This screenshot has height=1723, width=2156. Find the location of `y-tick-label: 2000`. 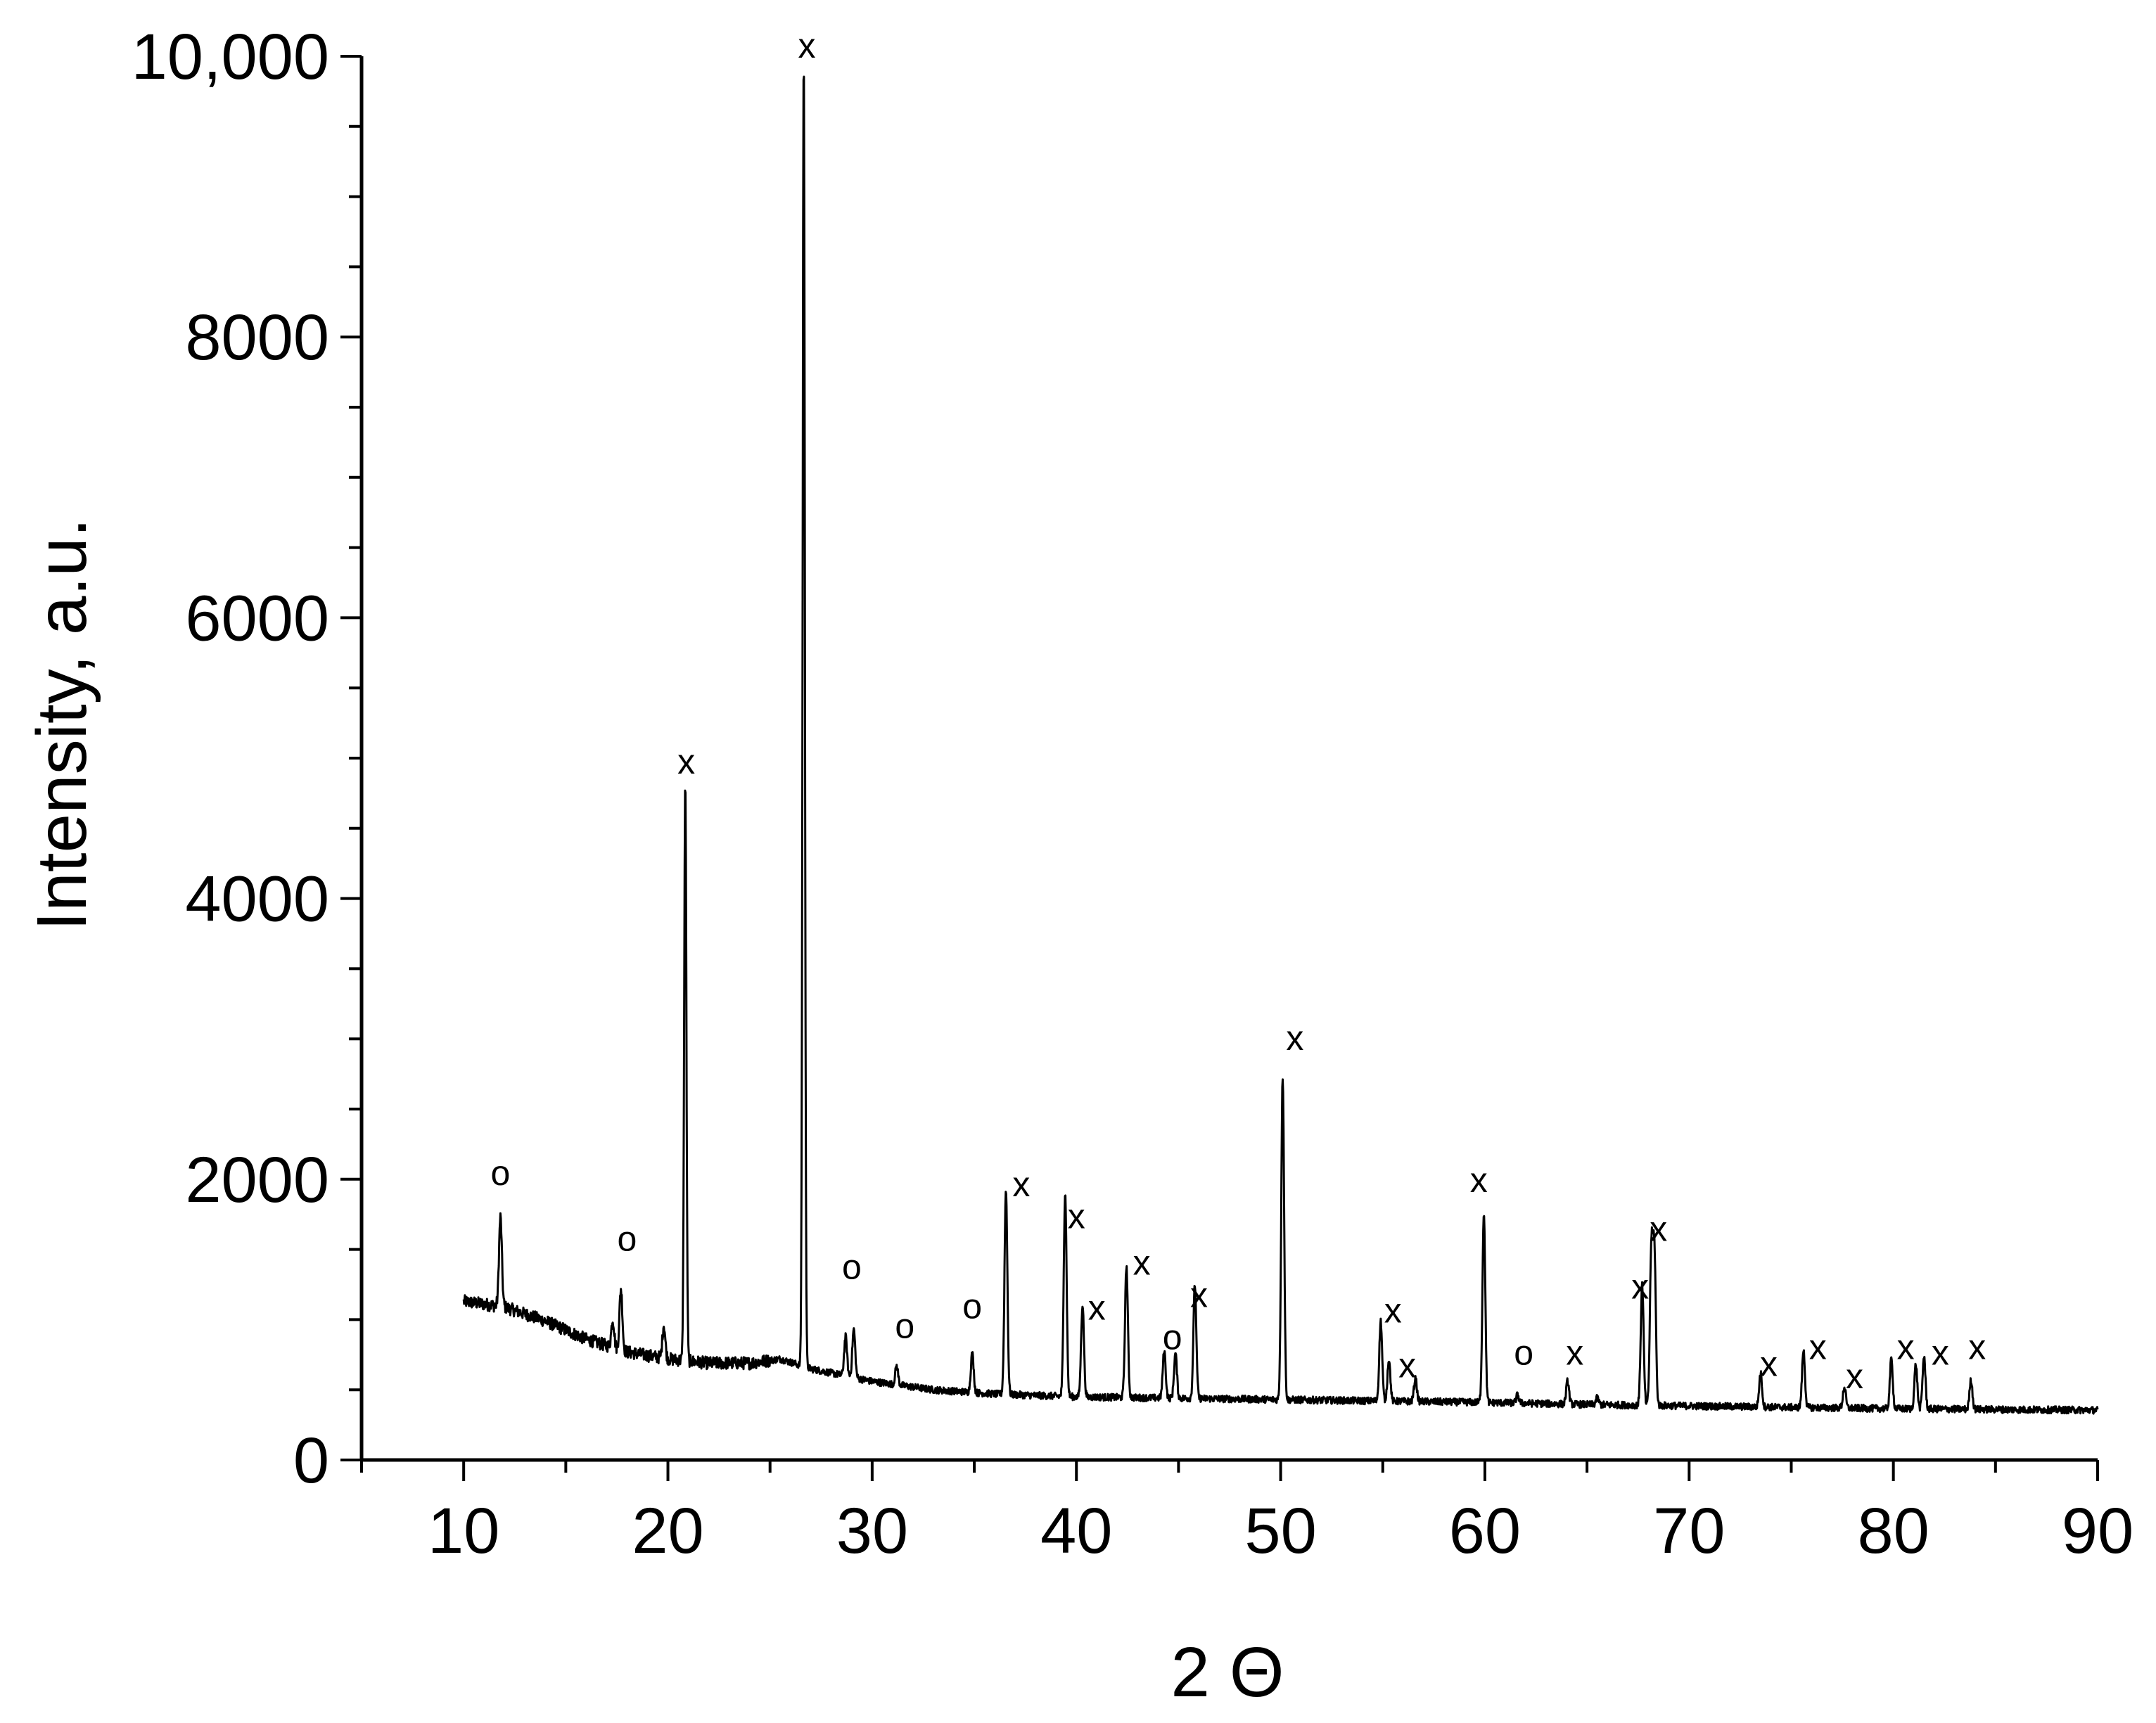

y-tick-label: 2000 is located at coordinates (257, 1180).